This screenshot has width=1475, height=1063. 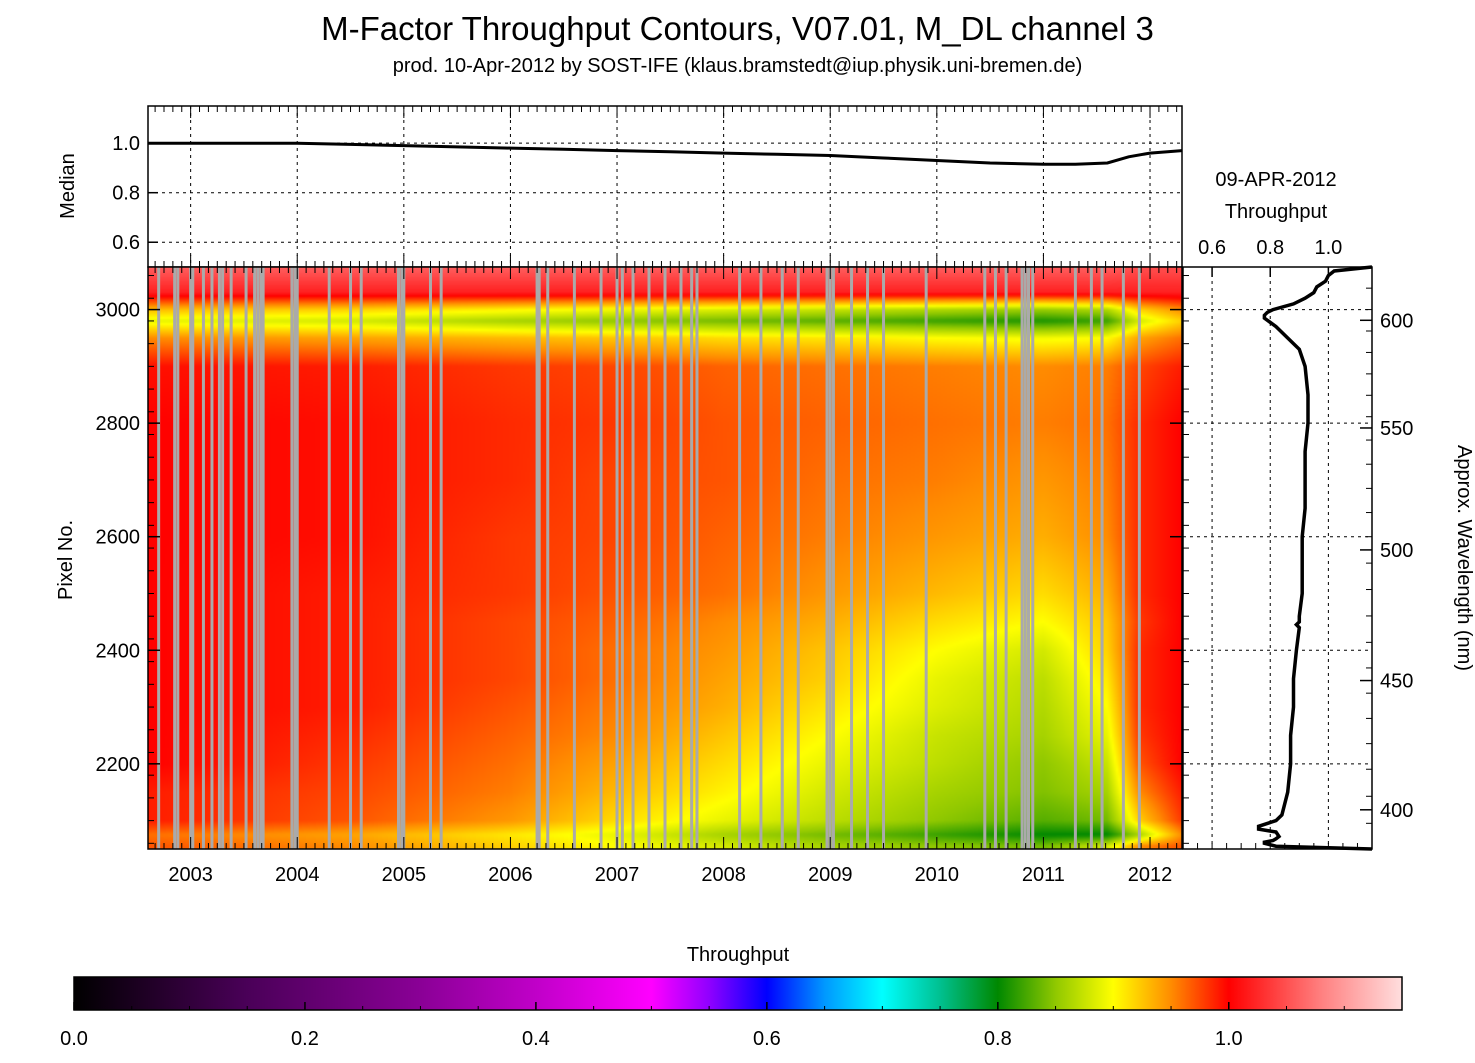 What do you see at coordinates (1396, 429) in the screenshot?
I see `wavelength-tick-label: 550` at bounding box center [1396, 429].